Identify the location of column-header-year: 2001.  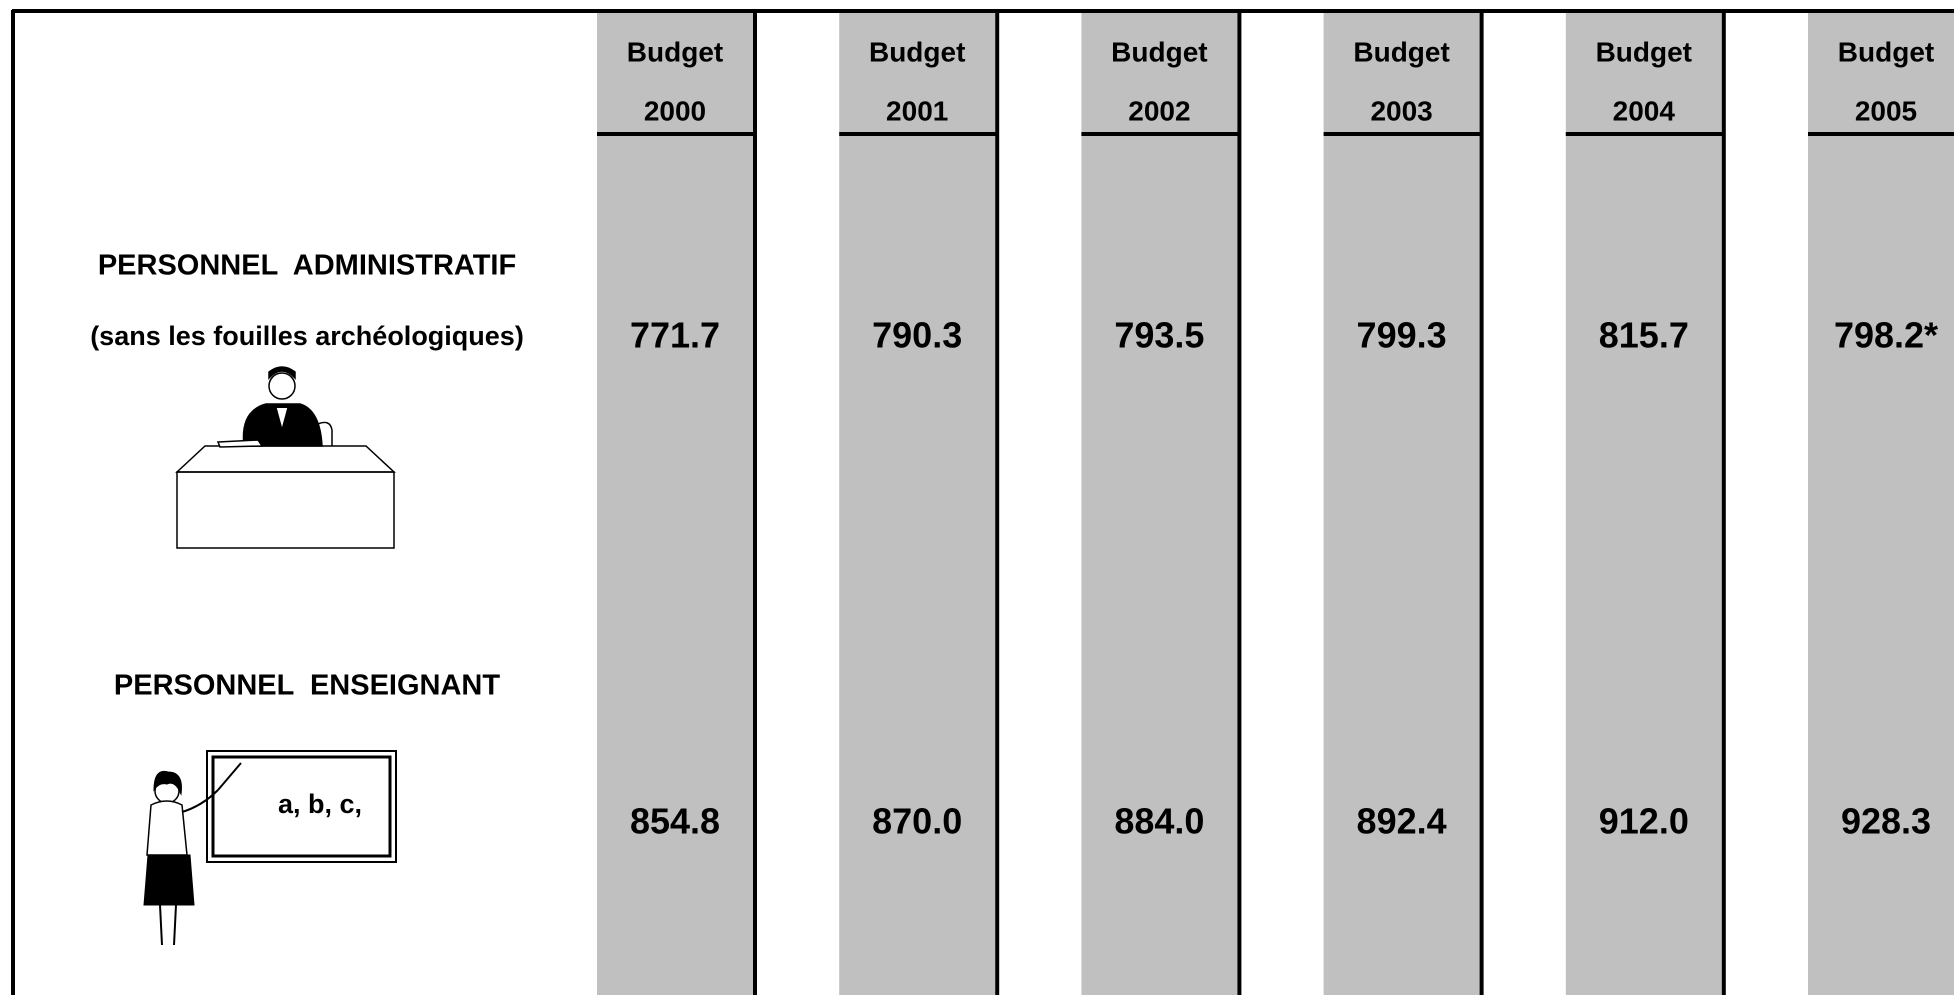
(917, 110).